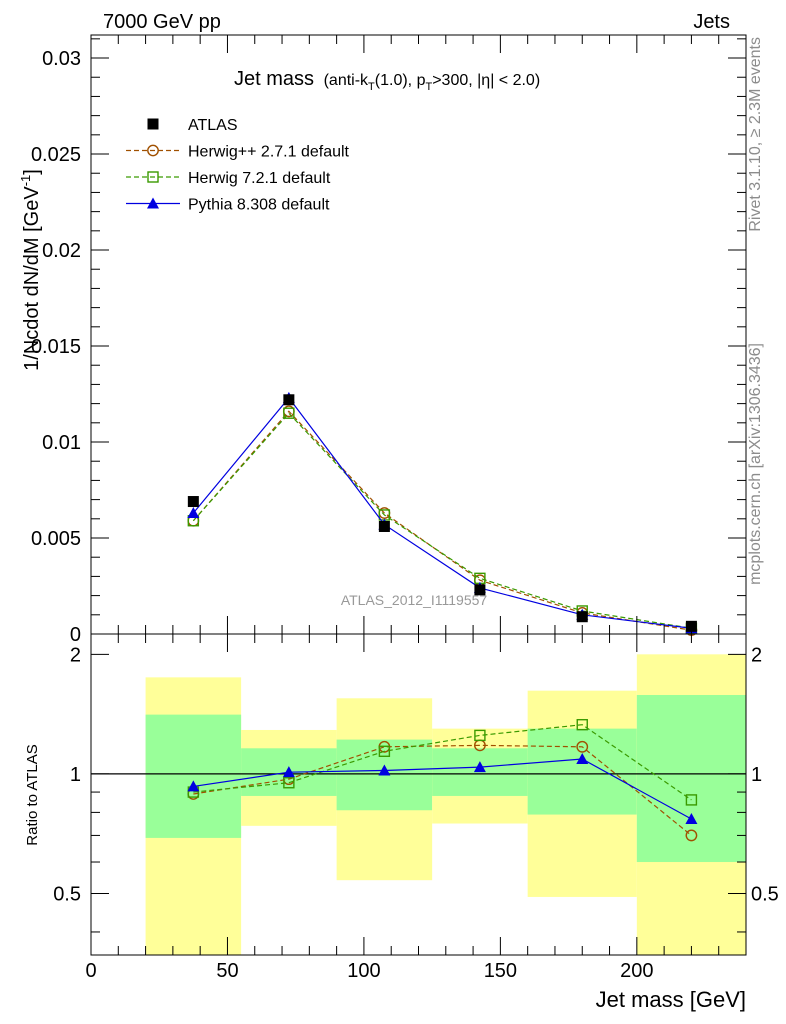 The height and width of the screenshot is (1024, 786). I want to click on ratio-y-tick-label-right: 2, so click(756, 655).